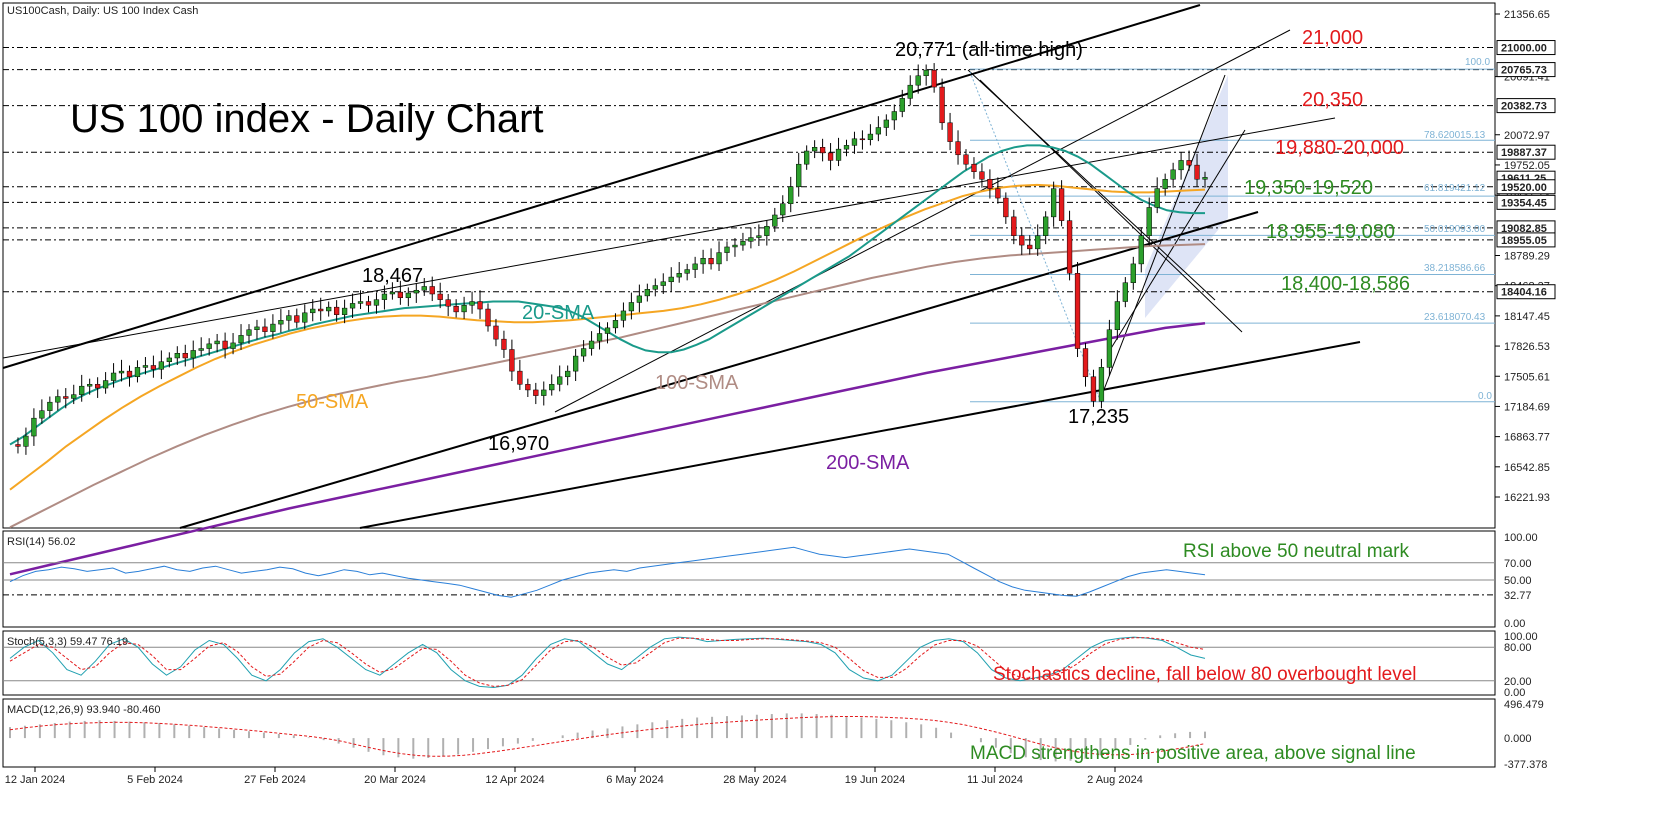  I want to click on price-tag-label: 20382.73, so click(1524, 107).